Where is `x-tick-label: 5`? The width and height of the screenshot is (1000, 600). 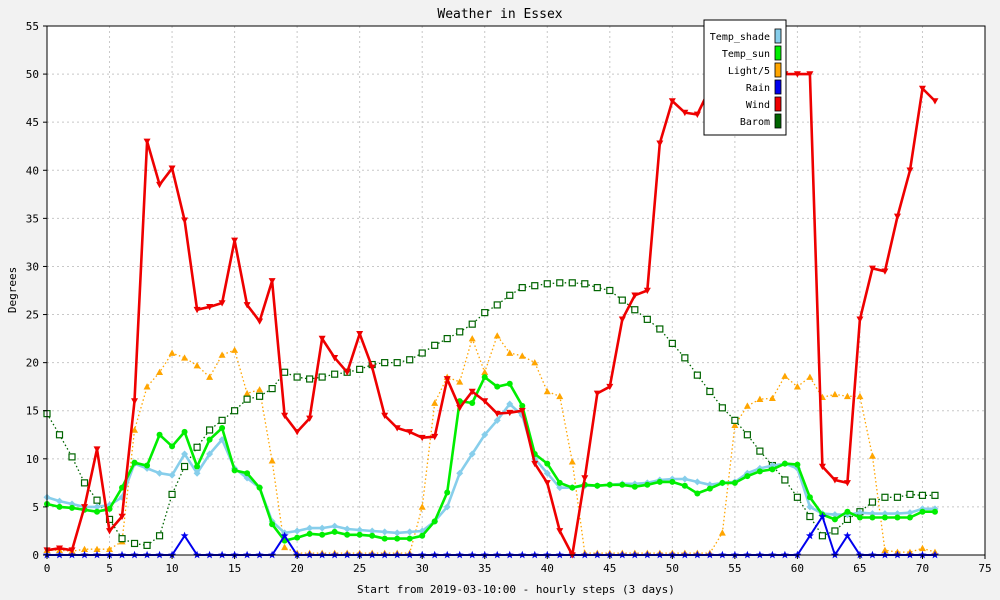
x-tick-label: 5 is located at coordinates (109, 568).